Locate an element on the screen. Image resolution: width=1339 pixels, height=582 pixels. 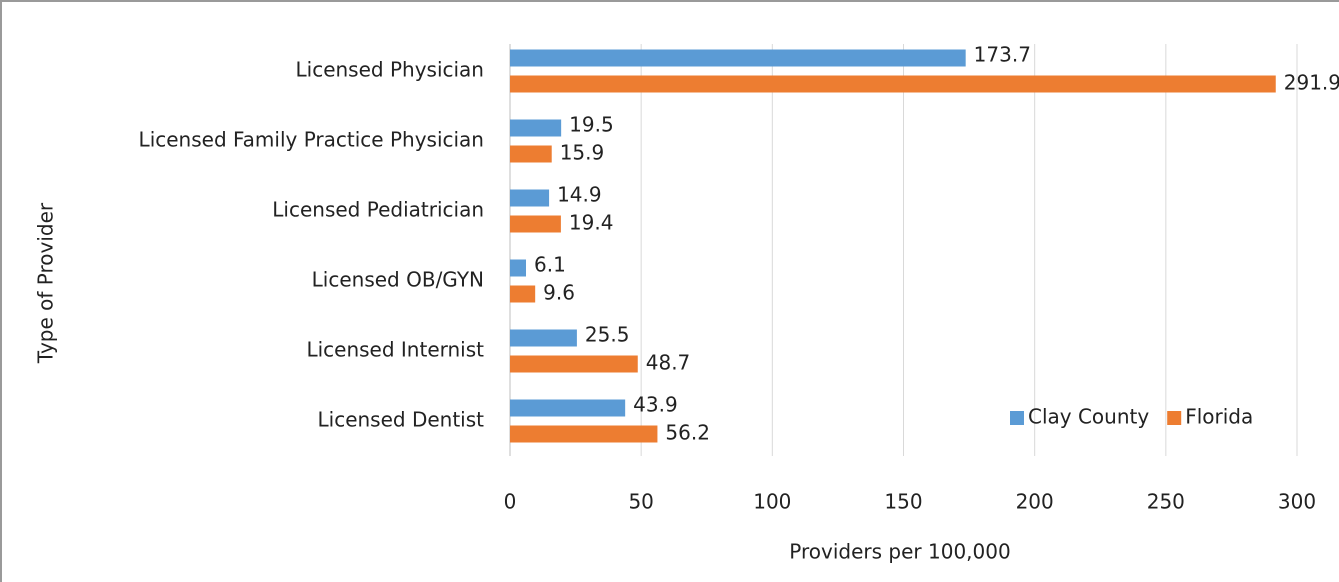
y-axis-title: Type of Provider is located at coordinates (46, 283).